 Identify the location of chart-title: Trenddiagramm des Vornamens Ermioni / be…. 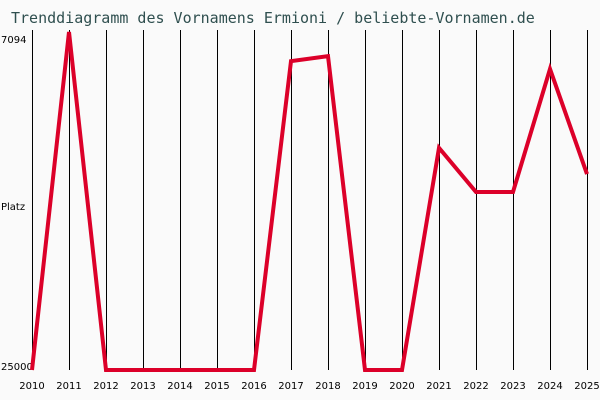
(273, 18).